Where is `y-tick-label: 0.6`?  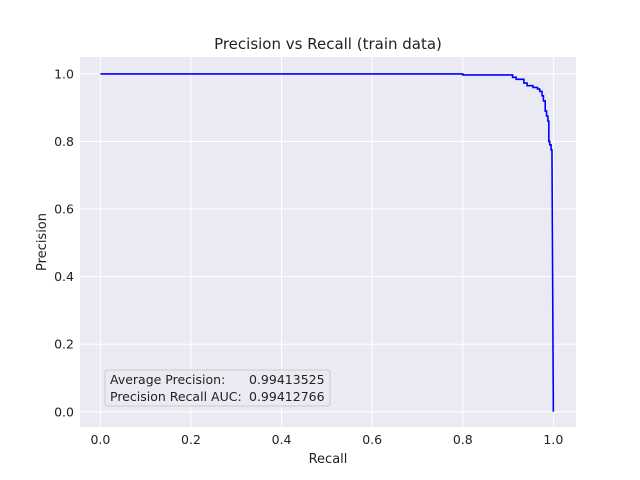 y-tick-label: 0.6 is located at coordinates (64, 209).